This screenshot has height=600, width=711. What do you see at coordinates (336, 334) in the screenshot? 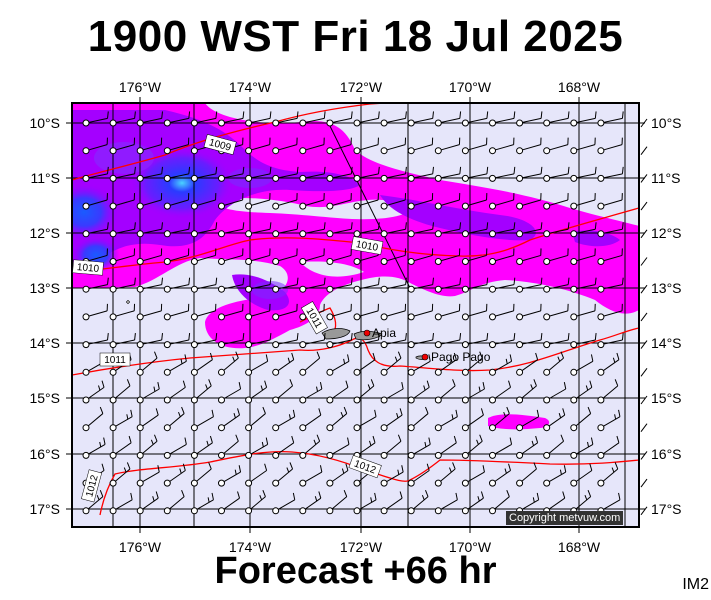
I see `savaii-island` at bounding box center [336, 334].